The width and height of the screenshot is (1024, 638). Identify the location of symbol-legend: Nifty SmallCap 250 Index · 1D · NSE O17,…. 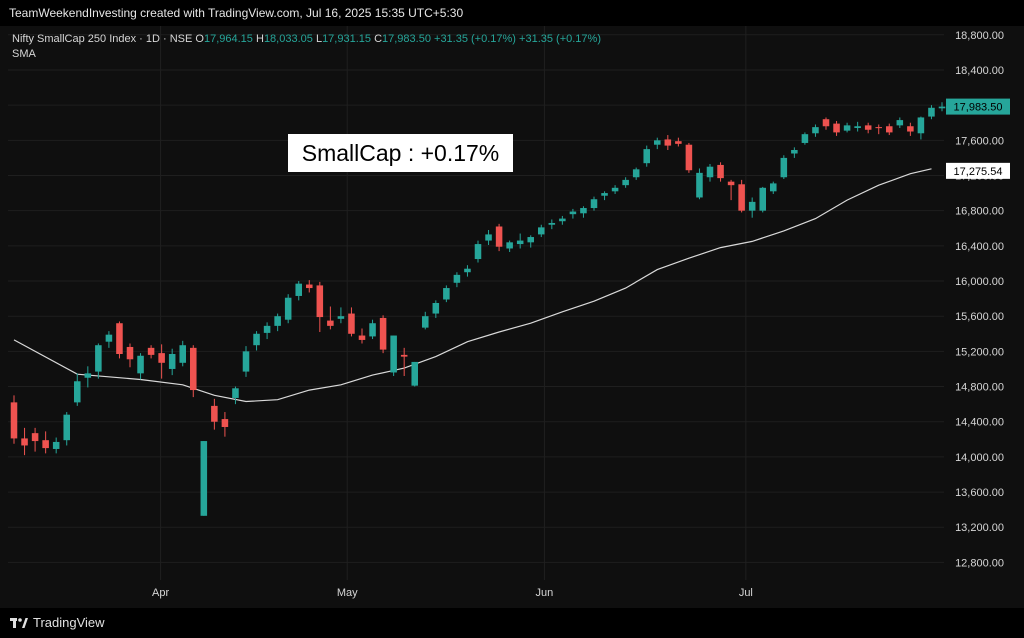
(306, 39).